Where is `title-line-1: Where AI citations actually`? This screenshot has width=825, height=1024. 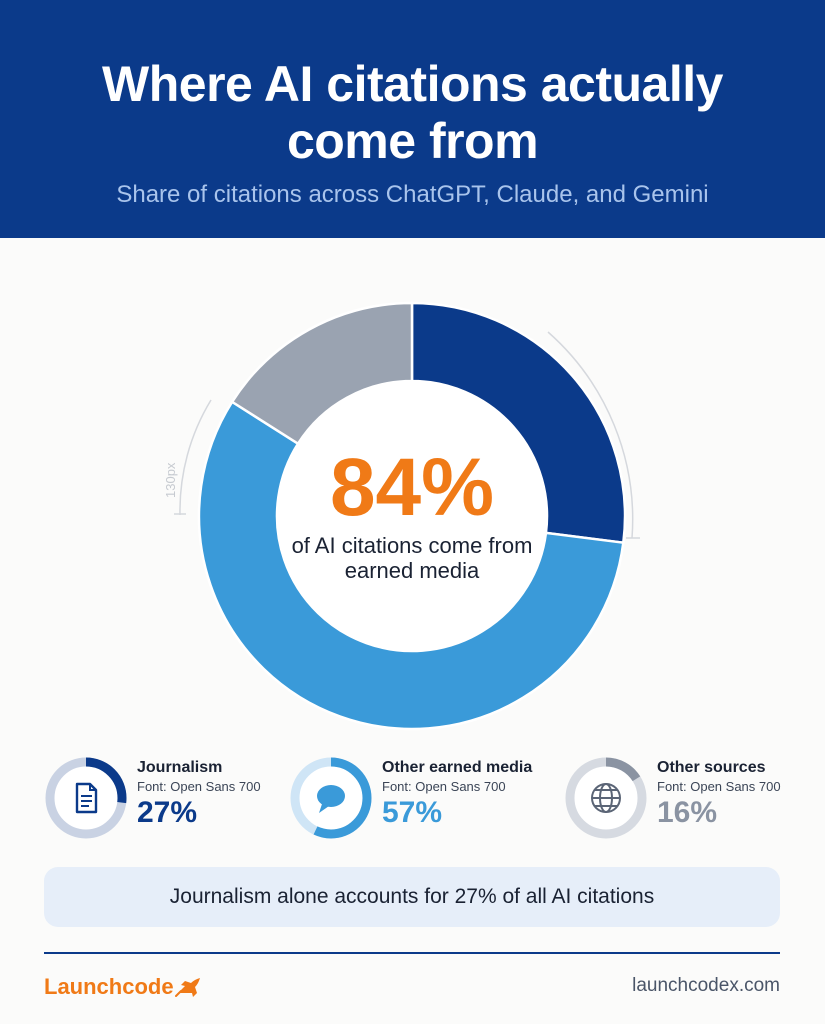 title-line-1: Where AI citations actually is located at coordinates (412, 84).